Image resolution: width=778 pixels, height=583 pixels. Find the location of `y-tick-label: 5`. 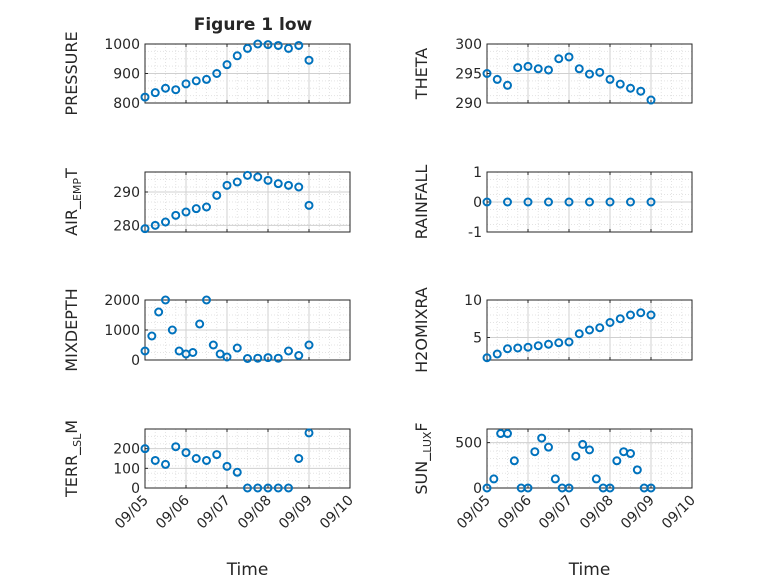

y-tick-label: 5 is located at coordinates (477, 339).